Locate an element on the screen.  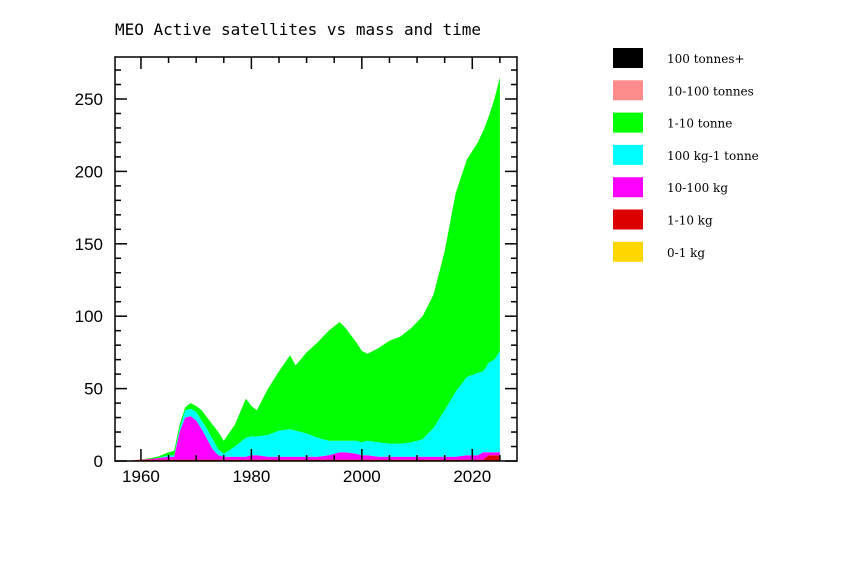
y-tick-label: 100 is located at coordinates (89, 316).